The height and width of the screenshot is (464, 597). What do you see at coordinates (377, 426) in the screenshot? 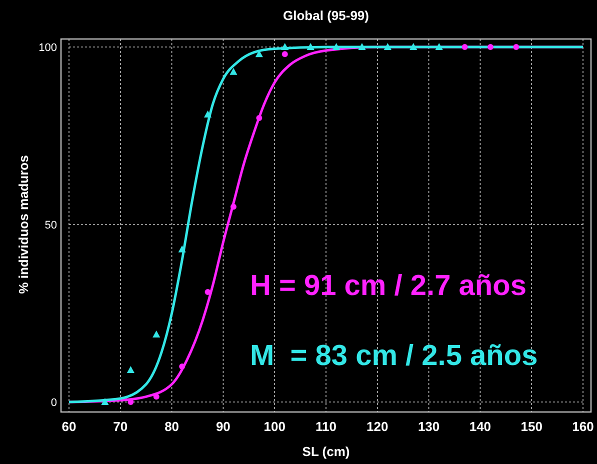
I see `x-tick-label: 120` at bounding box center [377, 426].